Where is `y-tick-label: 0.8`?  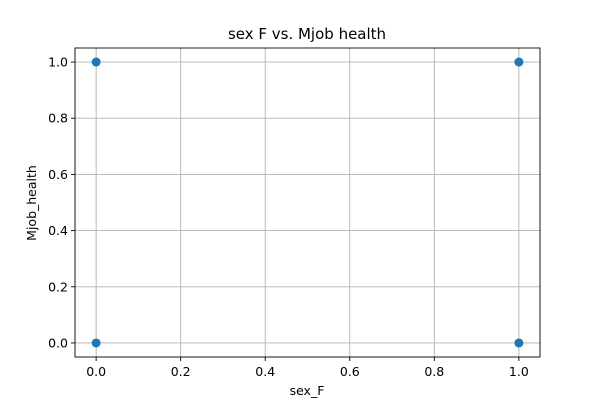 y-tick-label: 0.8 is located at coordinates (58, 118).